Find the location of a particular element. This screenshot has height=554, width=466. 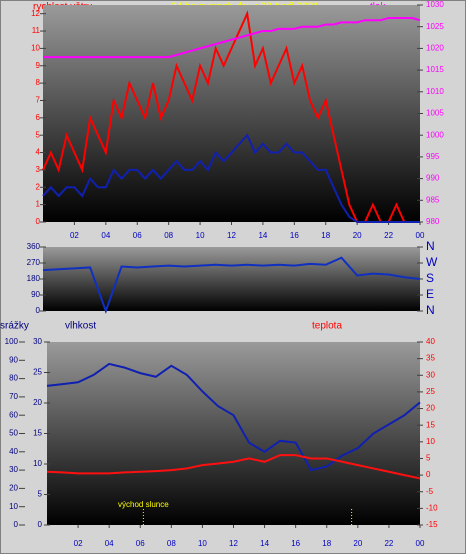

y-tick-label: 180 is located at coordinates (34, 278).